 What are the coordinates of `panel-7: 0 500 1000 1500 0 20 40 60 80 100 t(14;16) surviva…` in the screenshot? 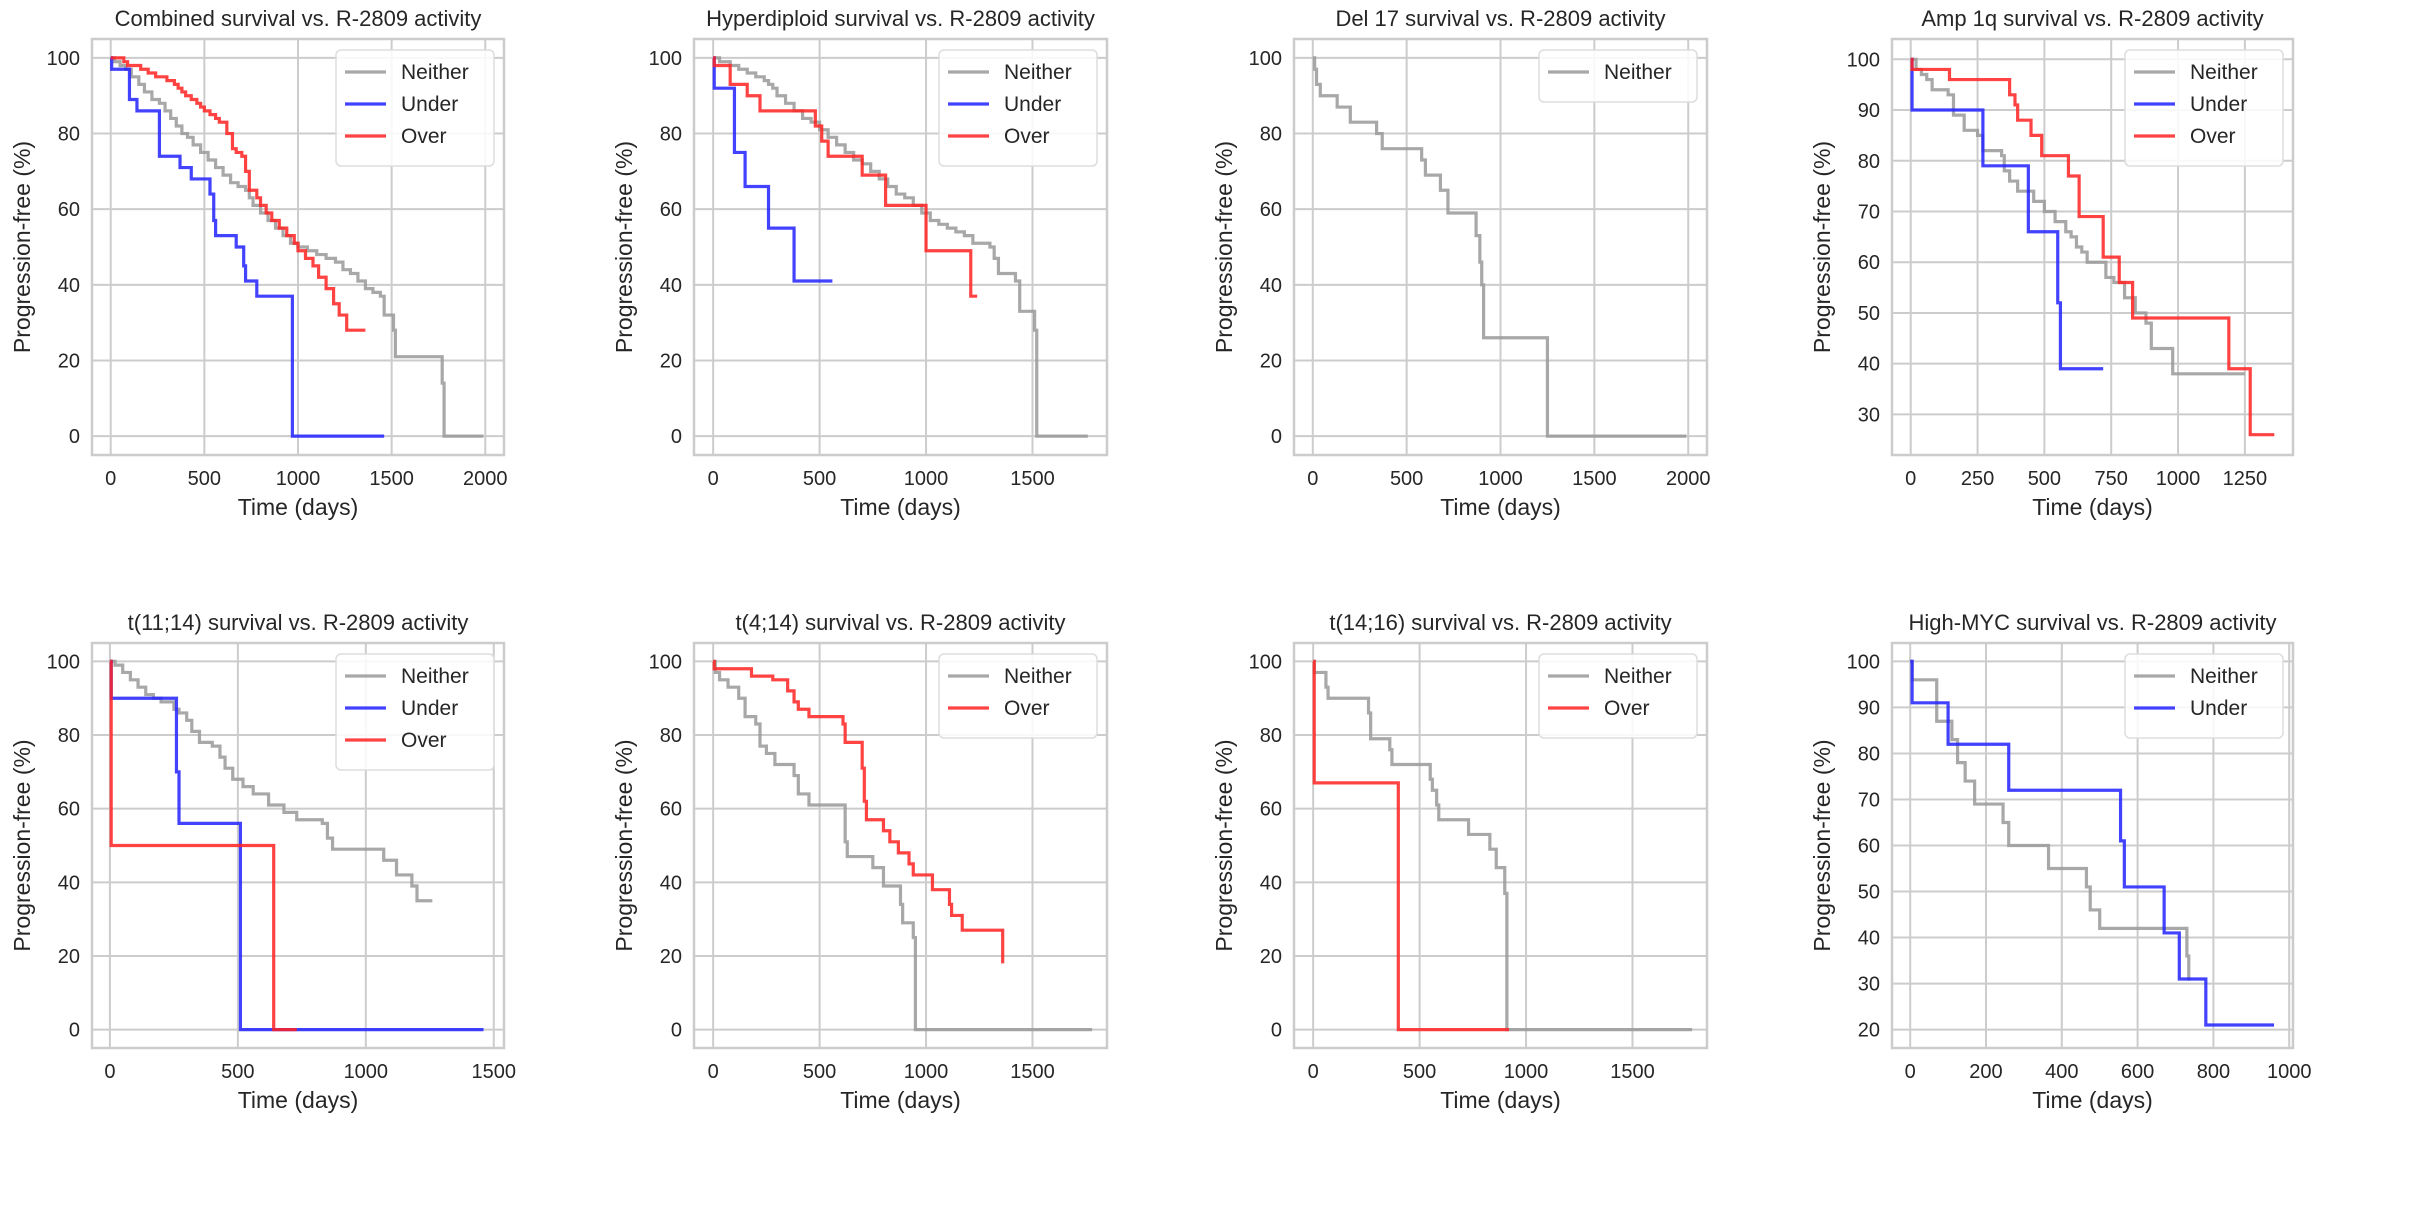 It's located at (1460, 861).